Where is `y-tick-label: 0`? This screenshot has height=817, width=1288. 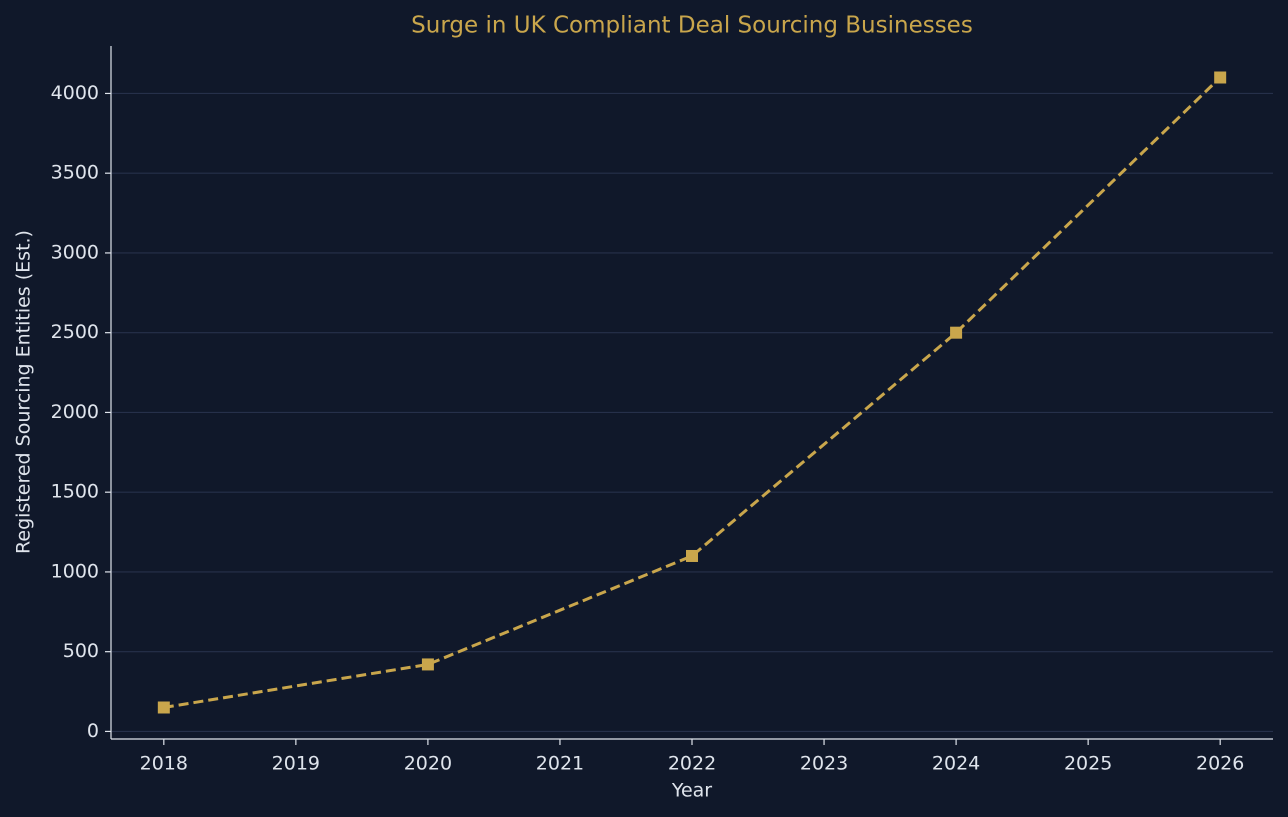 y-tick-label: 0 is located at coordinates (93, 731).